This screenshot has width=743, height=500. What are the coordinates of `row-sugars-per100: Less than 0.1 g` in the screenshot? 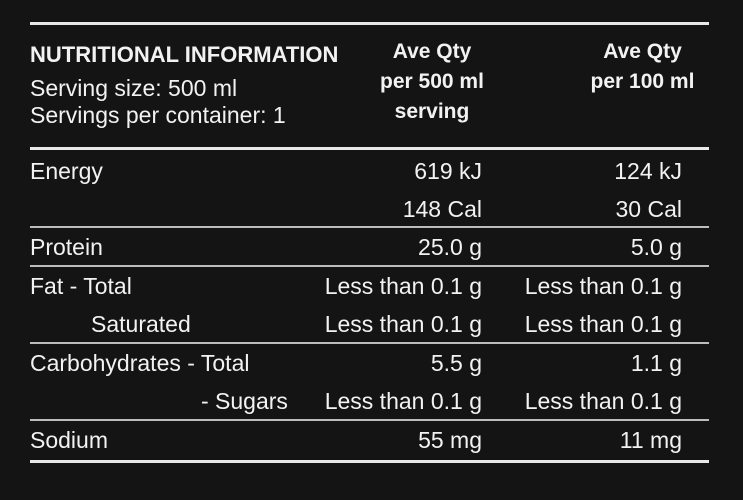 It's located at (603, 401).